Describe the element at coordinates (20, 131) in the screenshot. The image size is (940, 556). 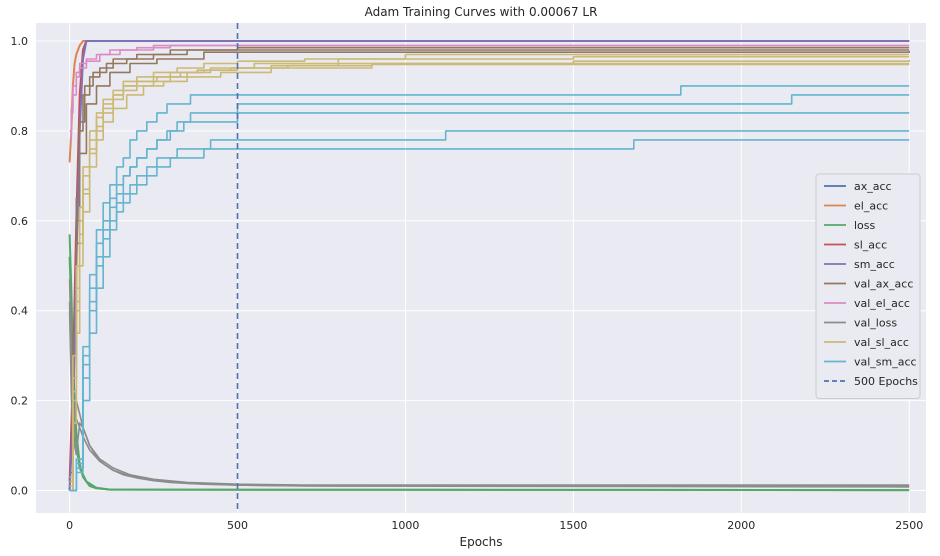
I see `y-tick-label: 0.8` at that location.